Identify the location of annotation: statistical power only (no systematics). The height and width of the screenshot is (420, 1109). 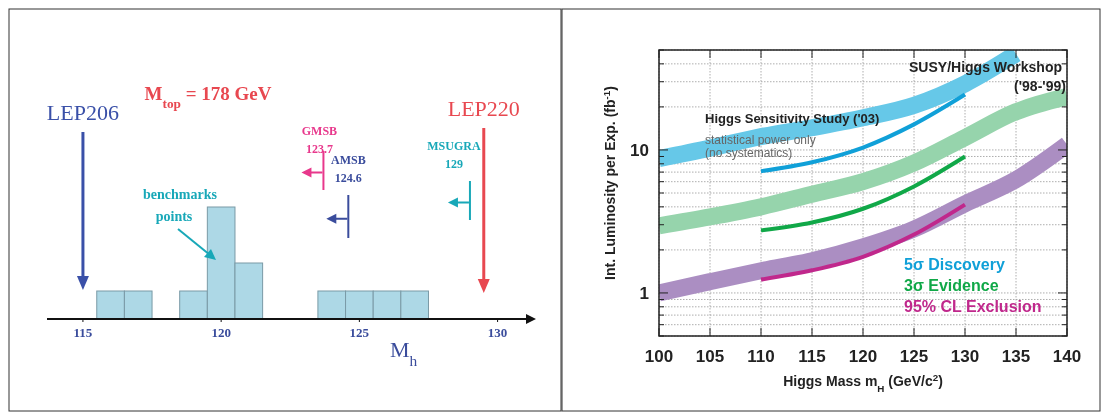
(760, 146).